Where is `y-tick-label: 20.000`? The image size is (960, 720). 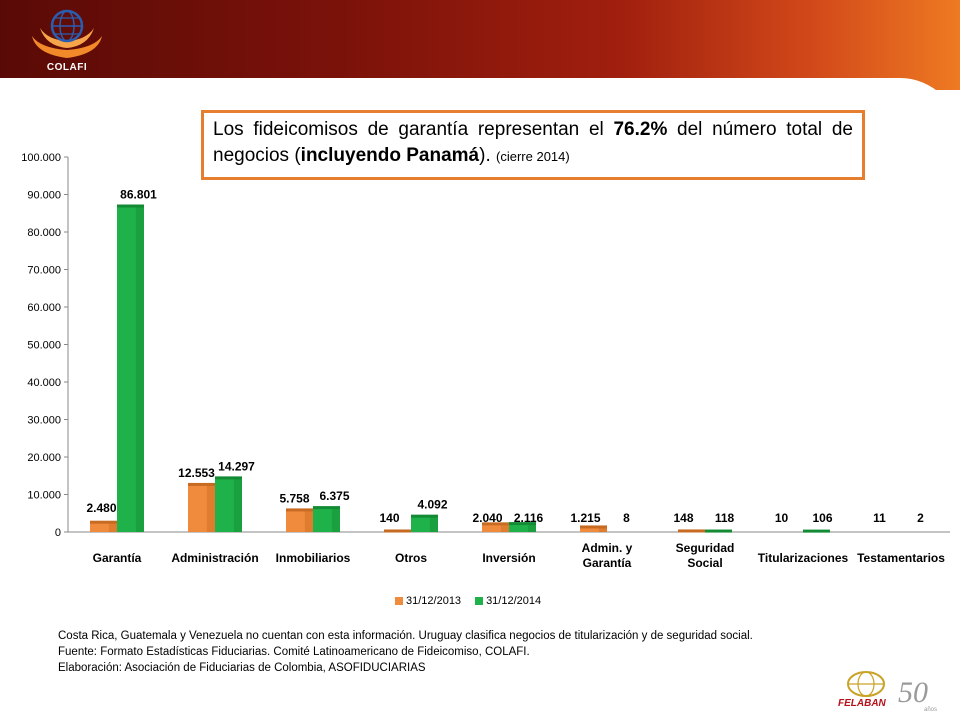
y-tick-label: 20.000 is located at coordinates (44, 458).